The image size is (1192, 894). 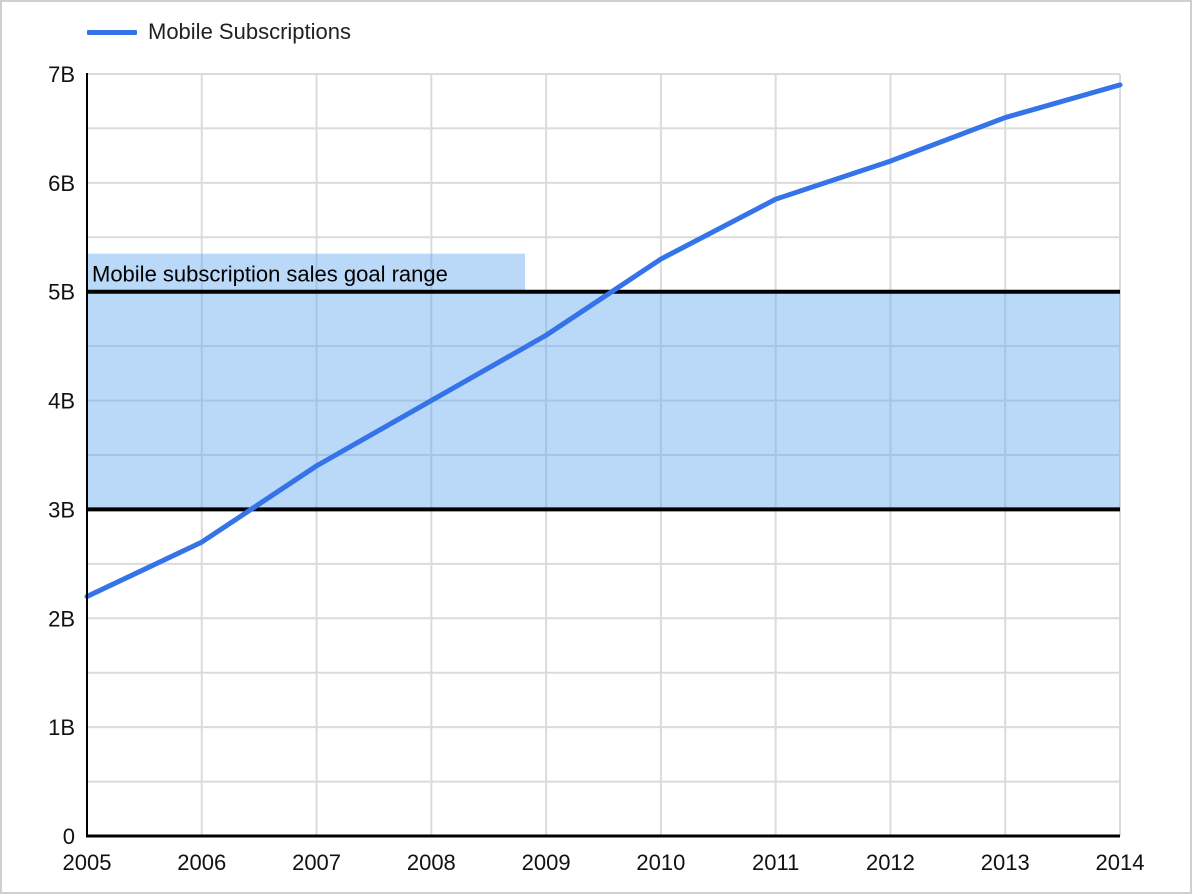 I want to click on goal-range-label-background, so click(x=306, y=272).